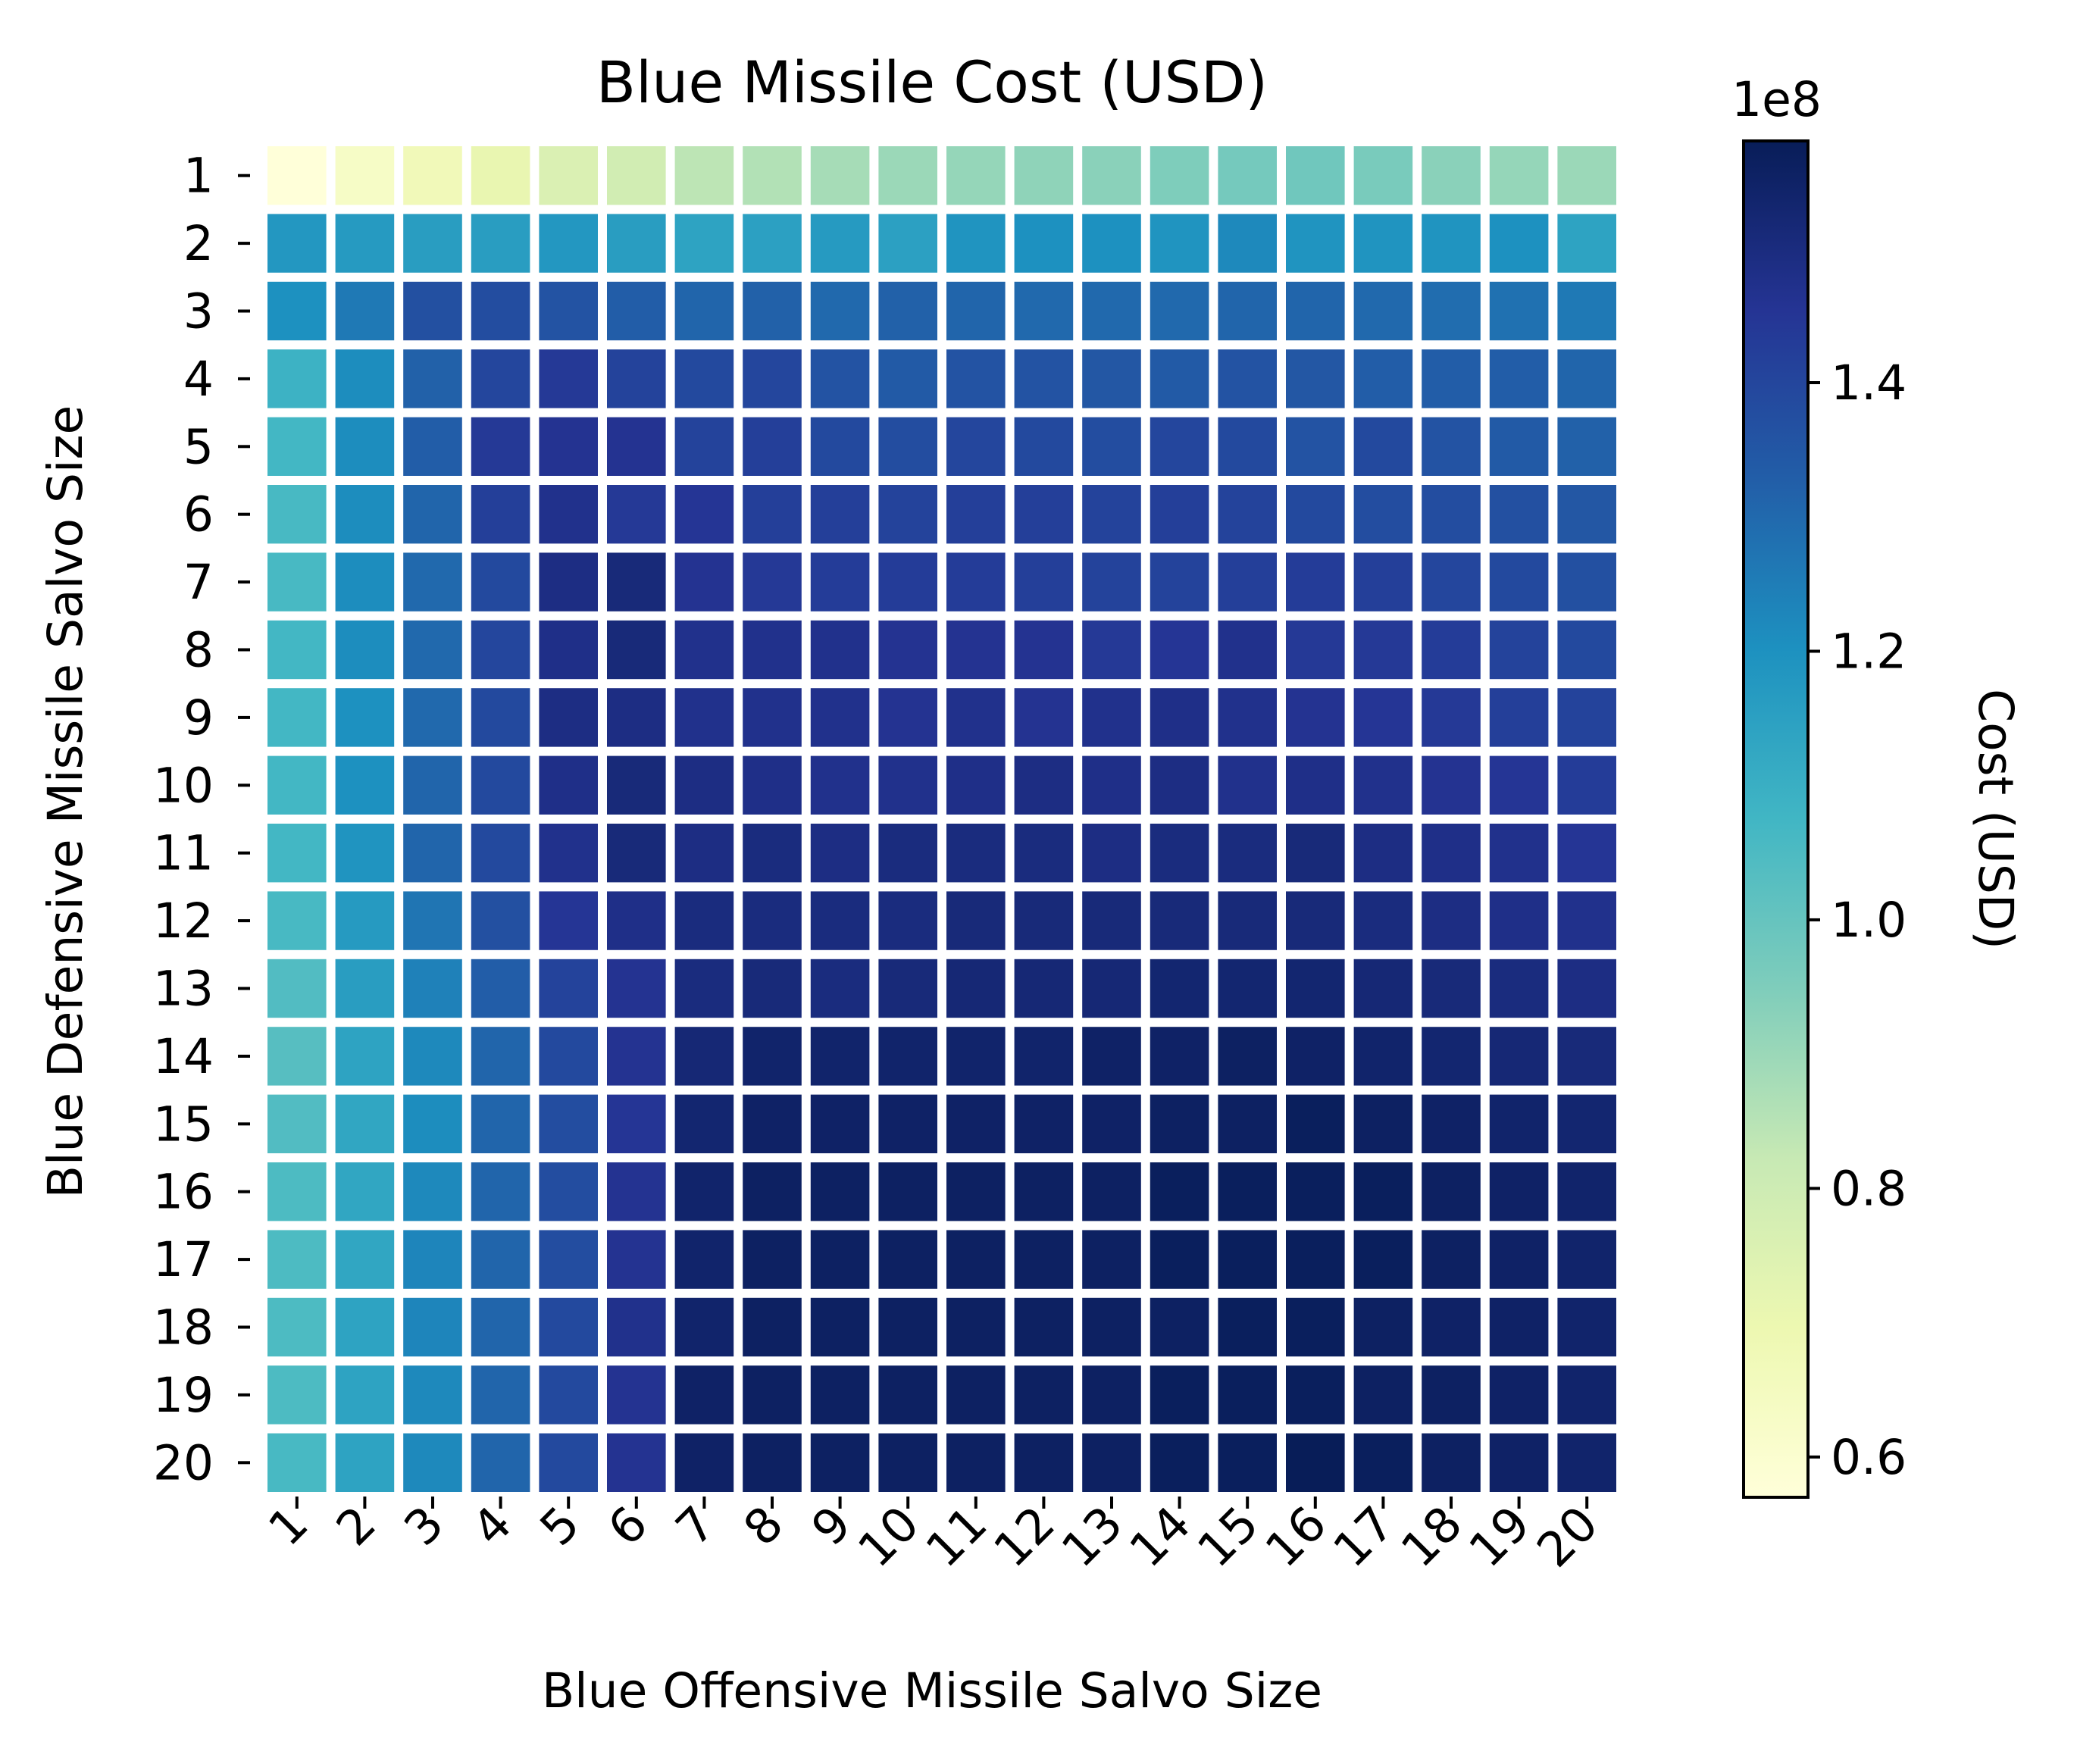 The image size is (2077, 1764). I want to click on y-tick-label: 13, so click(183, 989).